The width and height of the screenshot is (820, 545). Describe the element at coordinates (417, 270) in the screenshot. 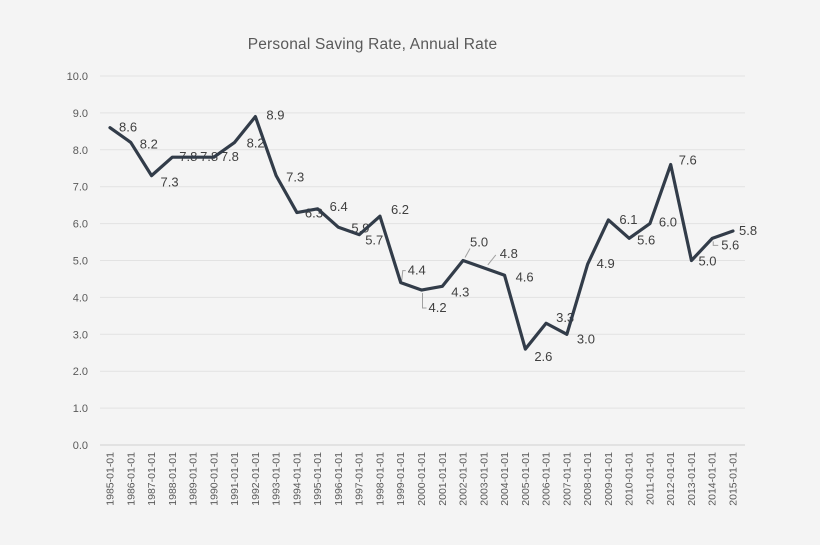

I see `data-label: 4.4` at that location.